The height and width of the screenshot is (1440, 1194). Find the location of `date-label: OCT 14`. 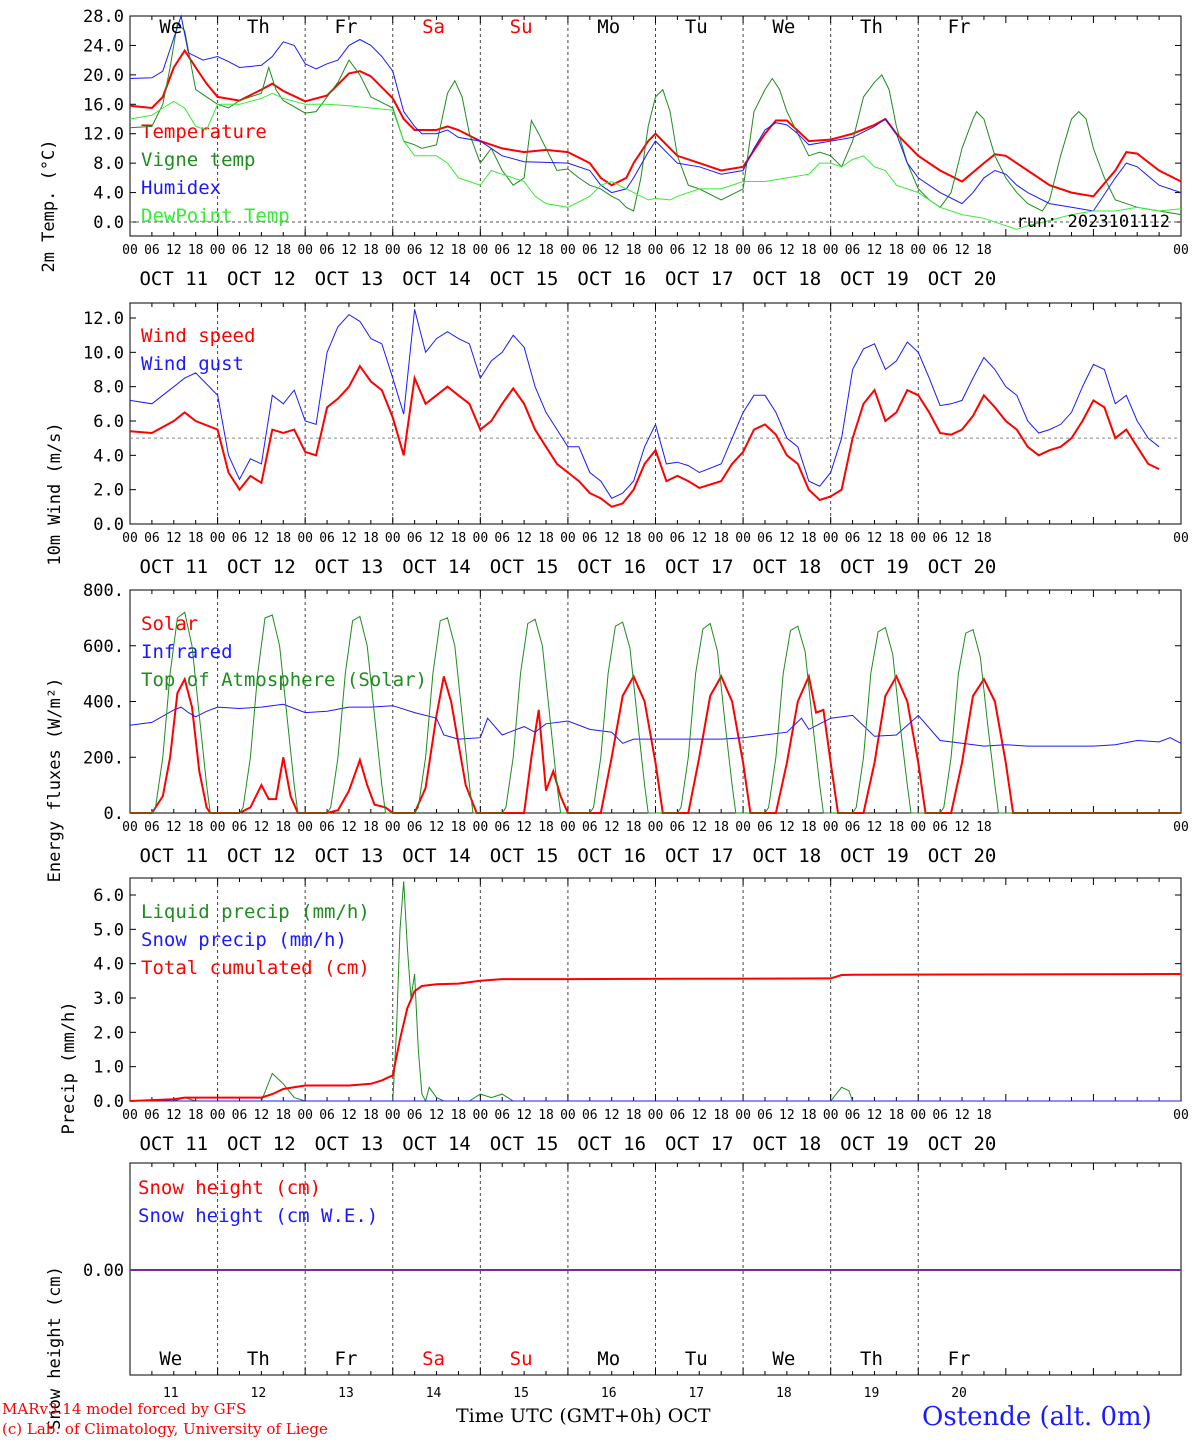

date-label: OCT 14 is located at coordinates (436, 1144).